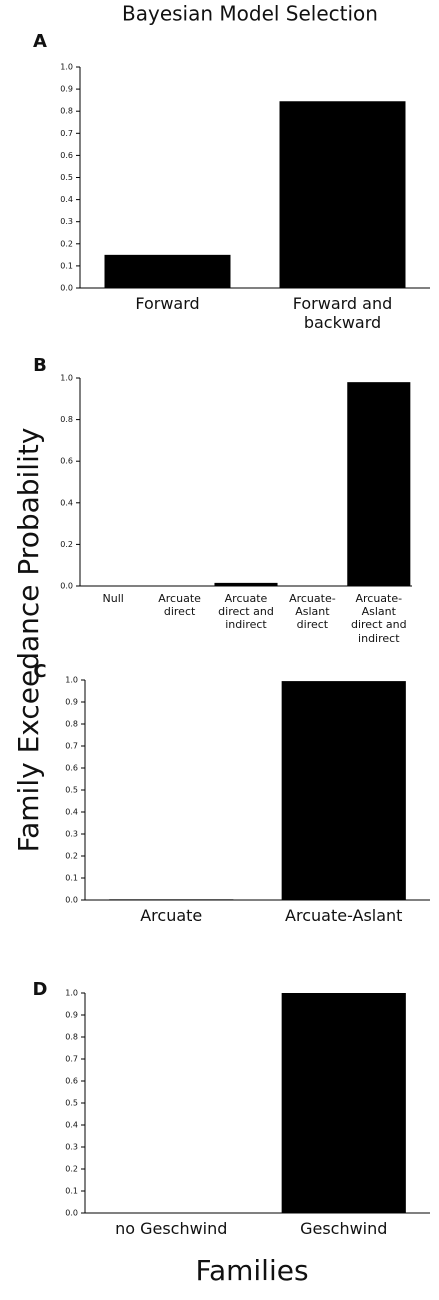 The width and height of the screenshot is (439, 1300). Describe the element at coordinates (40, 989) in the screenshot. I see `panel-label: D` at that location.